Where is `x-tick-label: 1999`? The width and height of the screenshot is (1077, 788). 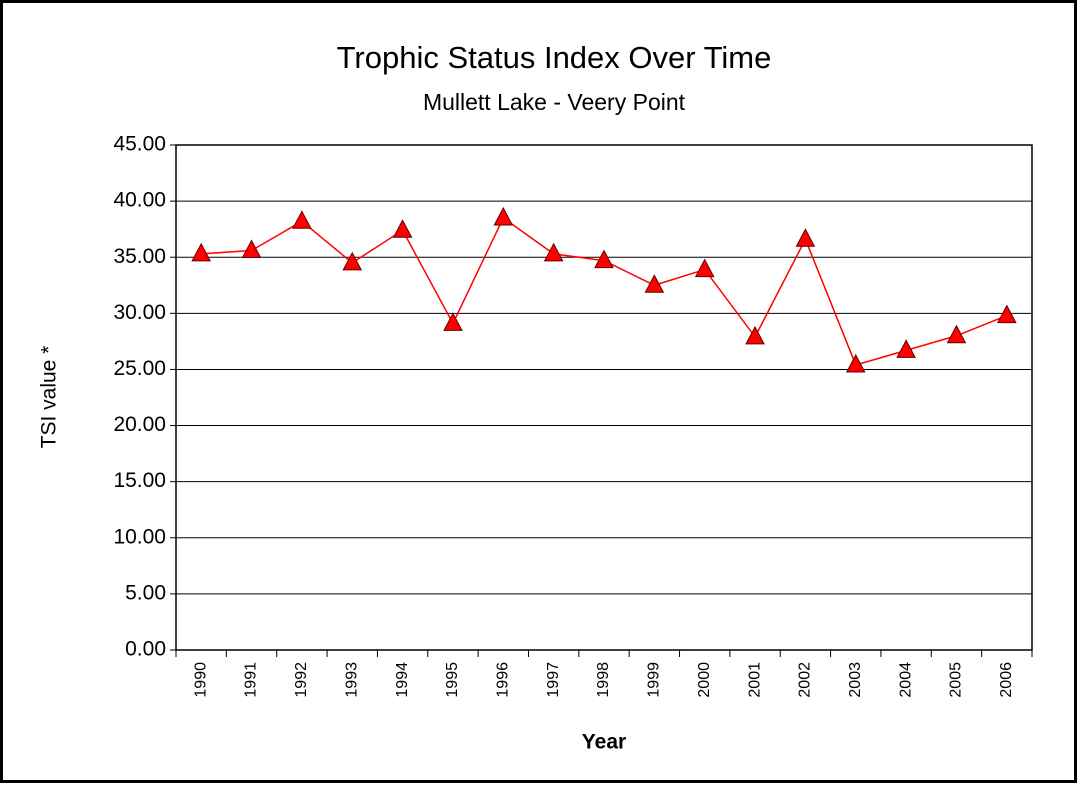 x-tick-label: 1999 is located at coordinates (654, 680).